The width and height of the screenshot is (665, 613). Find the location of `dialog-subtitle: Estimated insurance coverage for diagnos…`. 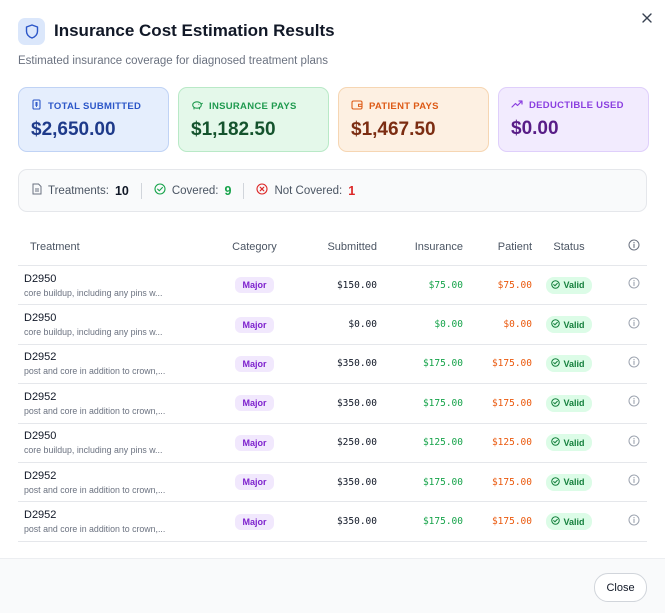

dialog-subtitle: Estimated insurance coverage for diagnos… is located at coordinates (173, 61).